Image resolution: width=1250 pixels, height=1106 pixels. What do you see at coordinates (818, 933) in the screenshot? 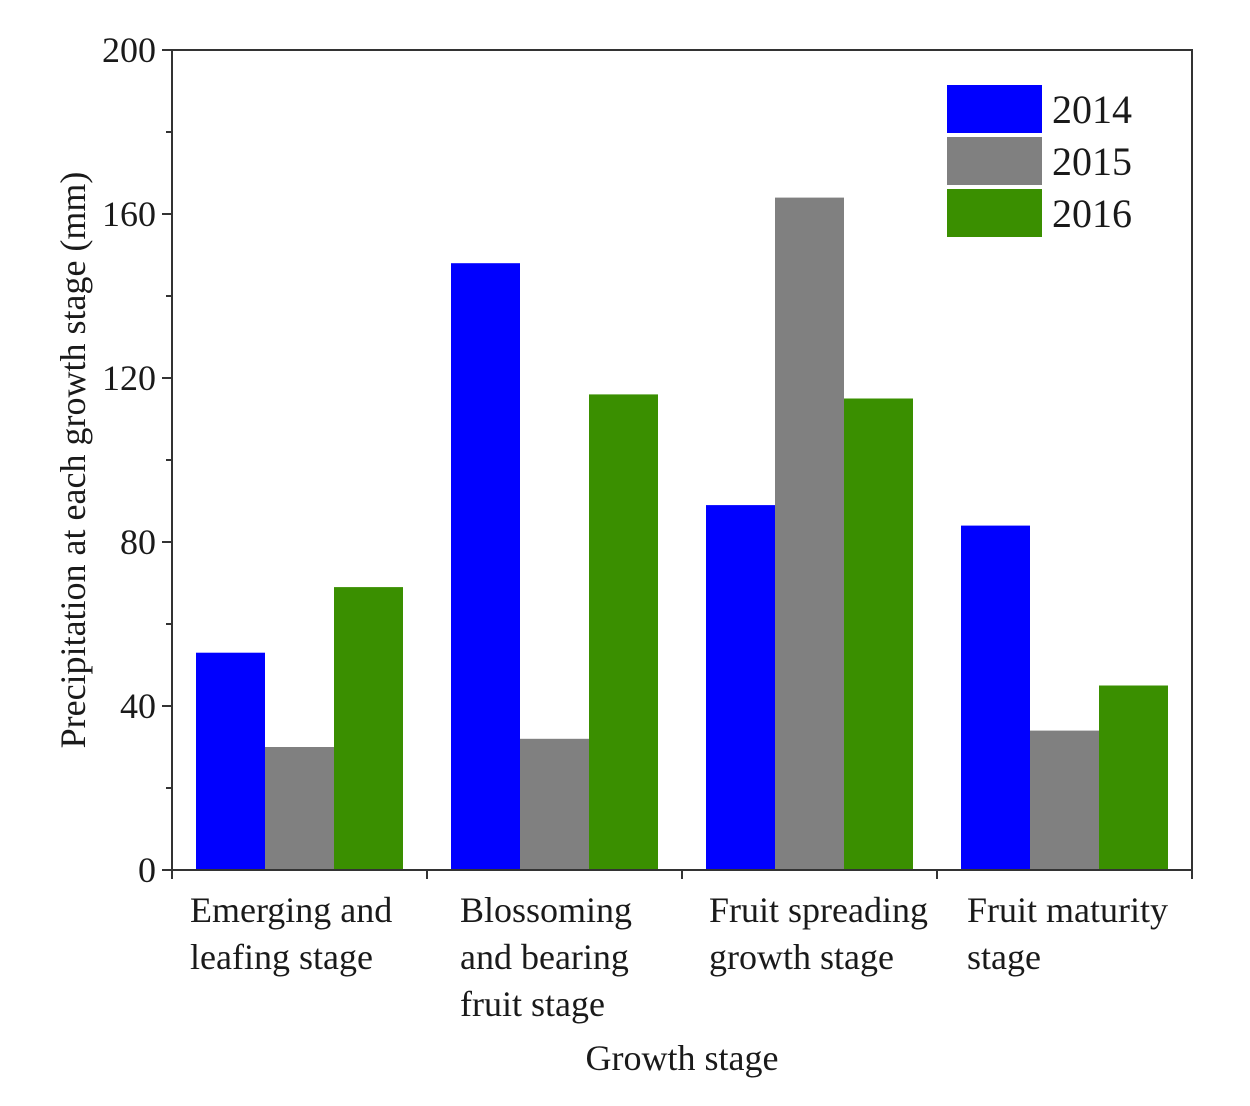
I see `x-category-label: Fruit spreading growth stage` at bounding box center [818, 933].